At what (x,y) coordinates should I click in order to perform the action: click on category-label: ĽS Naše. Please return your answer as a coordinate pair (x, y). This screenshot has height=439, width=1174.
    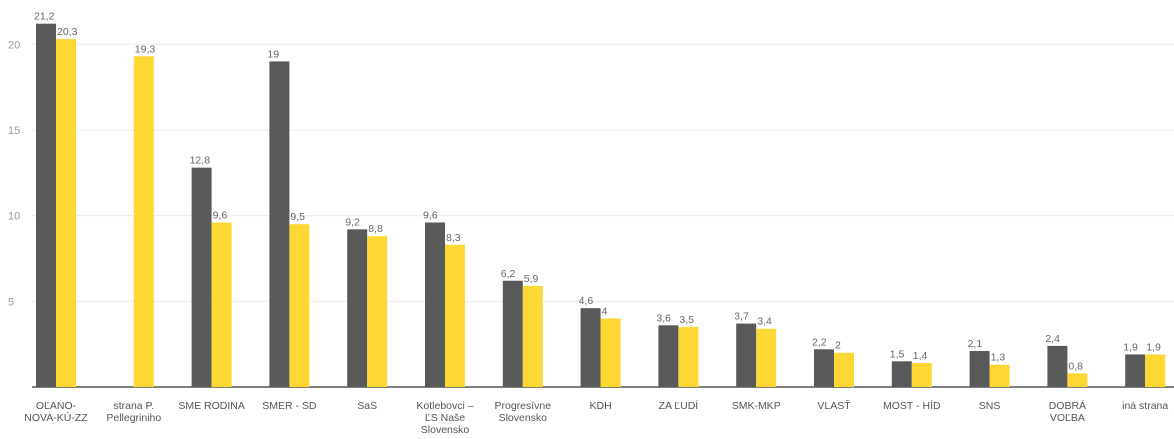
    Looking at the image, I should click on (445, 418).